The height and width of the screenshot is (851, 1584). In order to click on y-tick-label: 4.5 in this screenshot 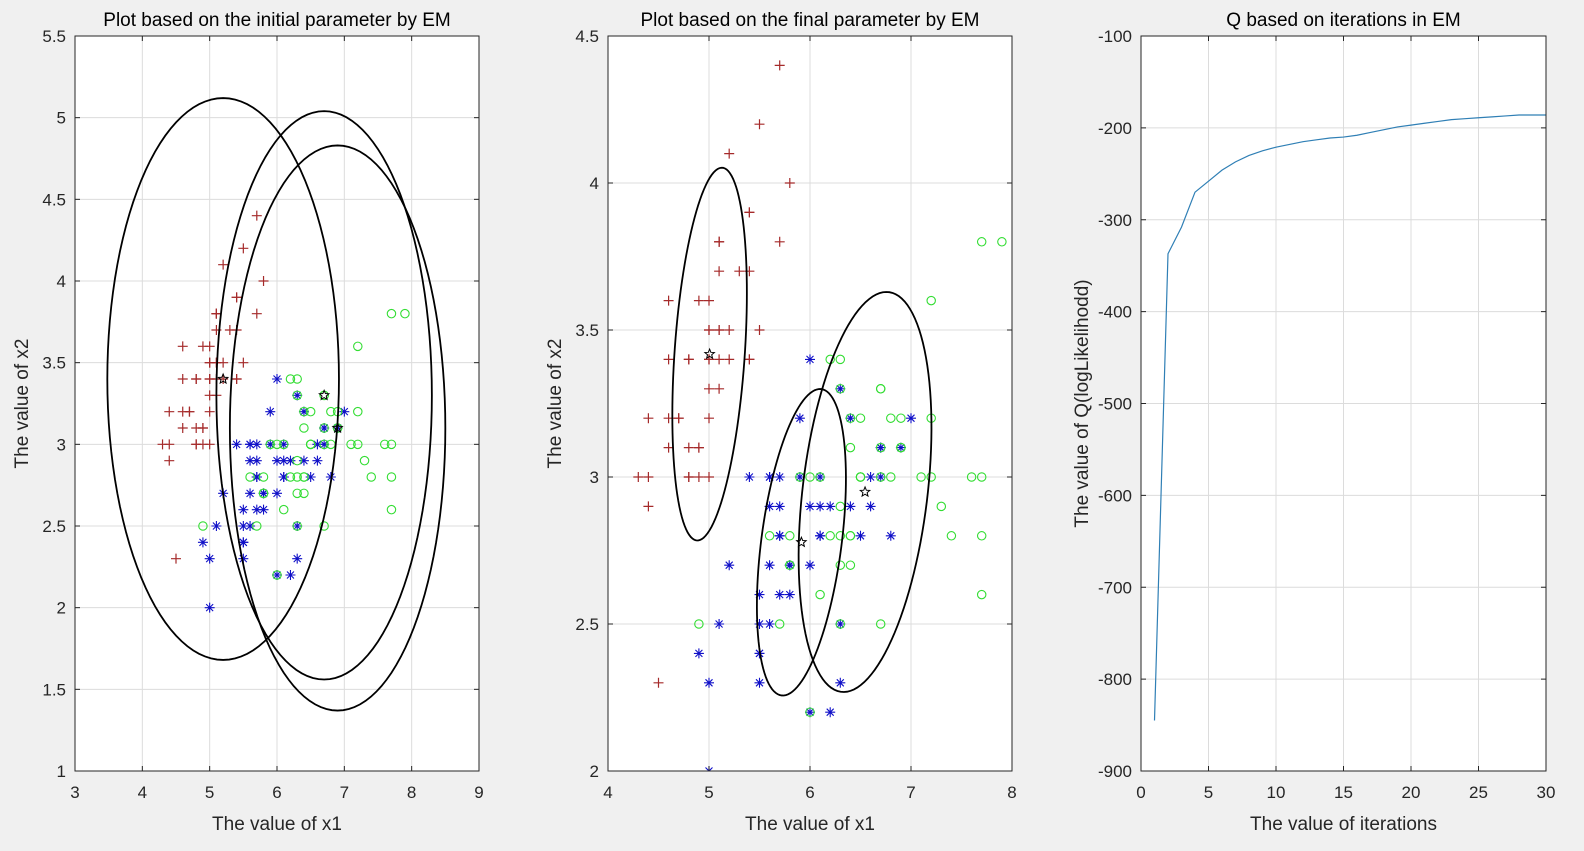, I will do `click(54, 199)`.